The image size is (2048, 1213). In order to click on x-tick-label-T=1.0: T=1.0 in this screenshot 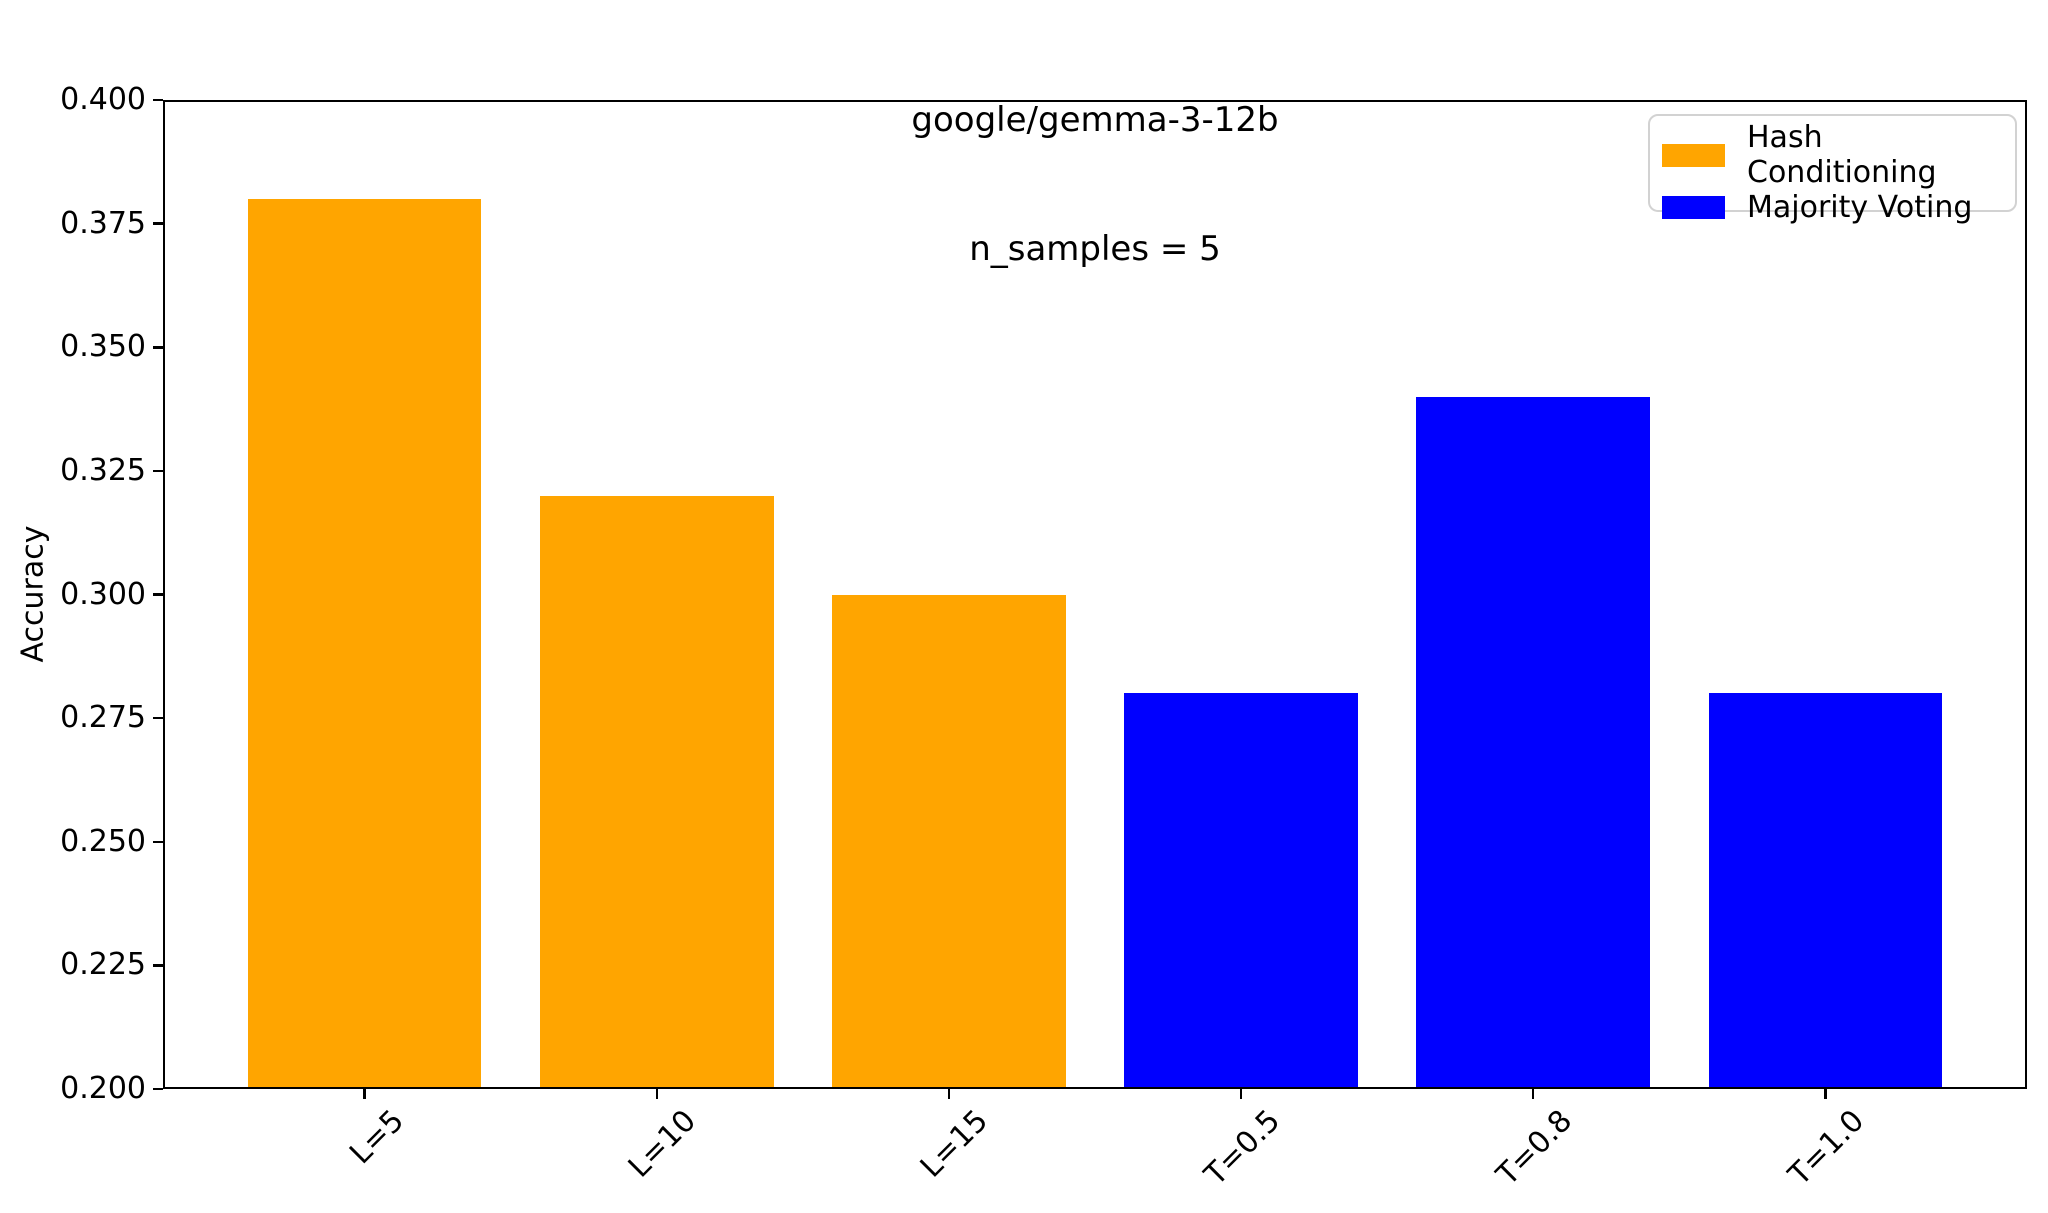, I will do `click(1827, 1148)`.